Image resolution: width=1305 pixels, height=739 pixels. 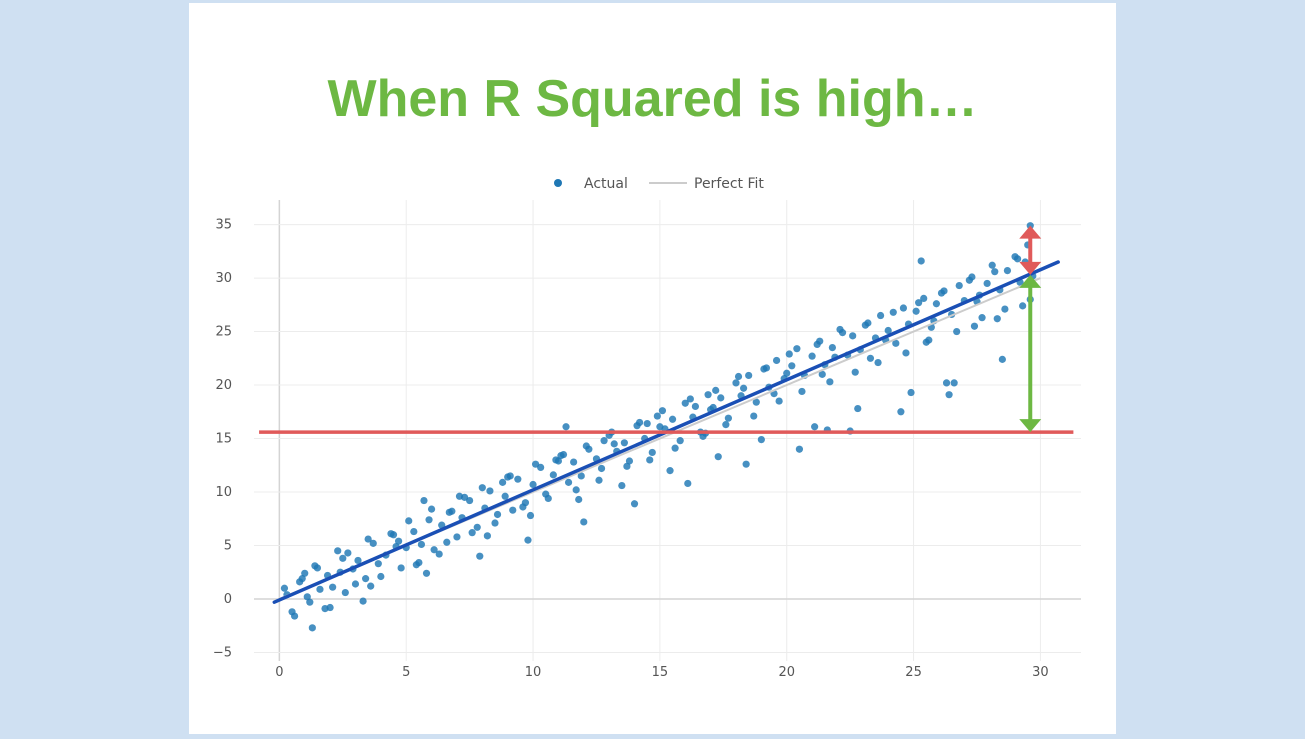 What do you see at coordinates (223, 278) in the screenshot?
I see `y-tick-label: 30` at bounding box center [223, 278].